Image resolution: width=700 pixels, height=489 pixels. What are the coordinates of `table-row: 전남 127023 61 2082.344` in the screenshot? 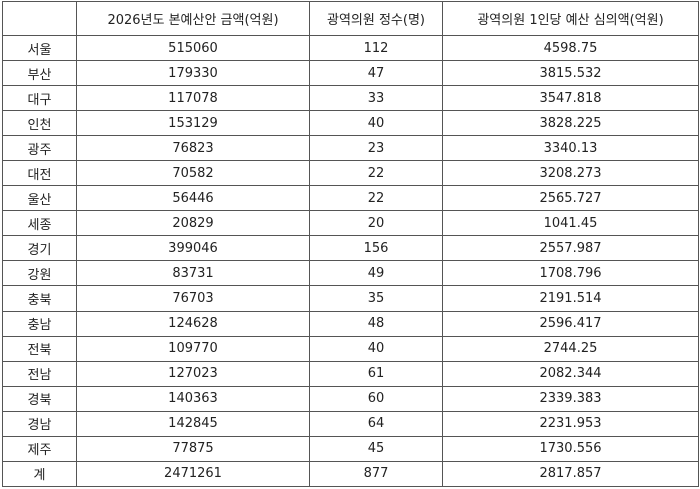 It's located at (350, 373).